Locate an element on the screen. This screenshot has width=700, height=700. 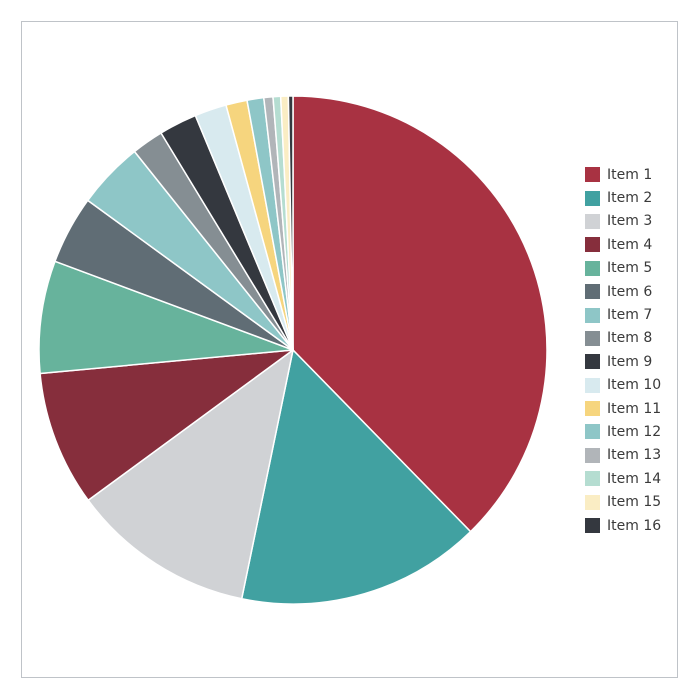
legend-entry-item-3: Item 3 is located at coordinates (623, 221).